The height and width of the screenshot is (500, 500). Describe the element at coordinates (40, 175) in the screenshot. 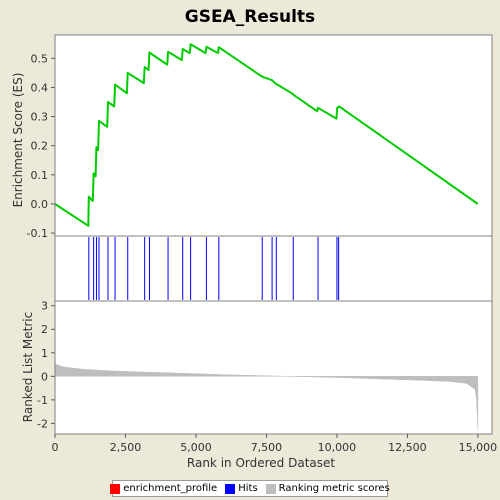

I see `enrichment-y-tick-label: 0.1` at that location.